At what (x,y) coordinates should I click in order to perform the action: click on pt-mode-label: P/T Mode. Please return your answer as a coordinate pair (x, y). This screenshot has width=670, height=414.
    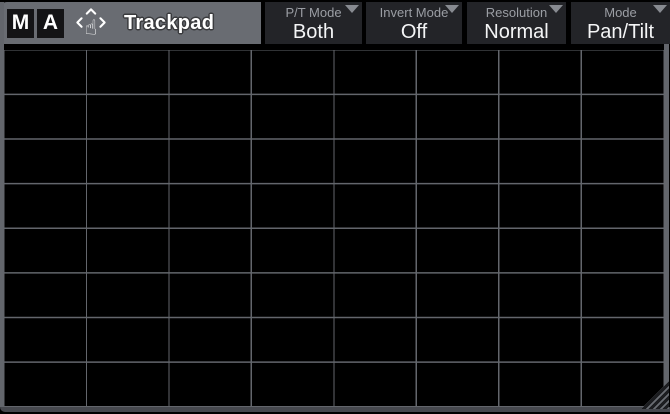
    Looking at the image, I should click on (313, 12).